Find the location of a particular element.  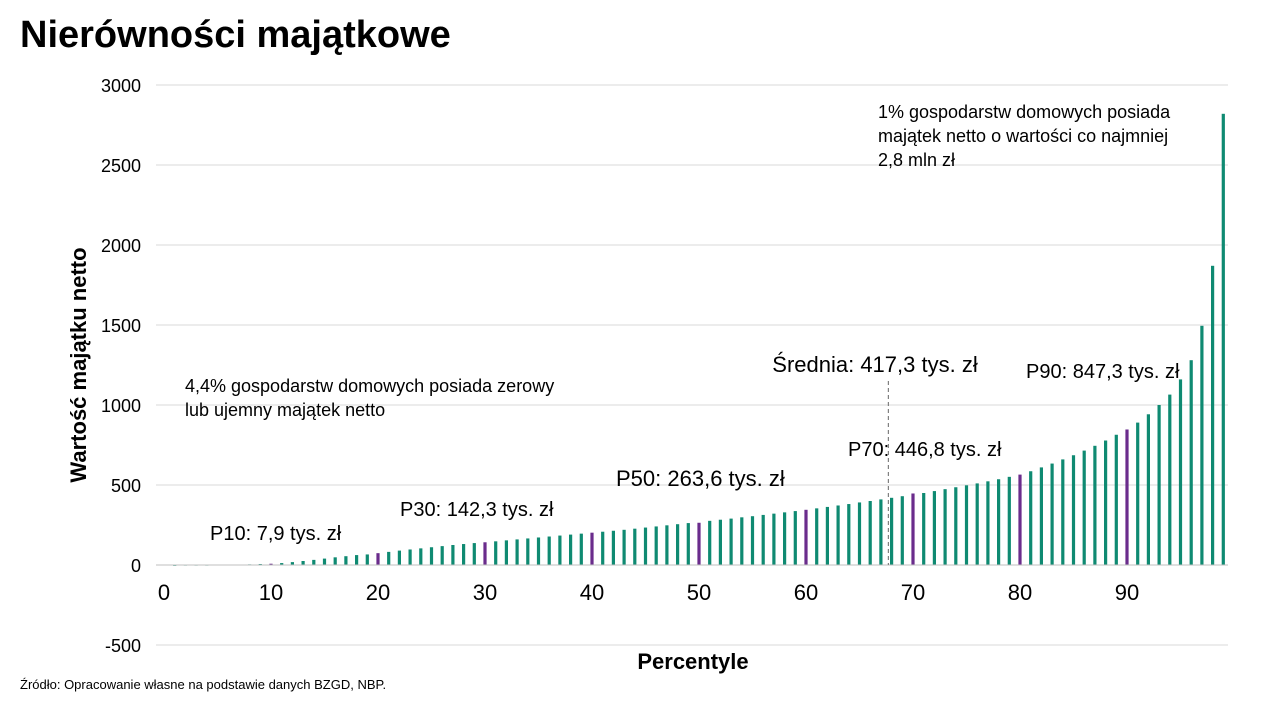

annotation-line: lub ujemny majątek netto is located at coordinates (285, 410).